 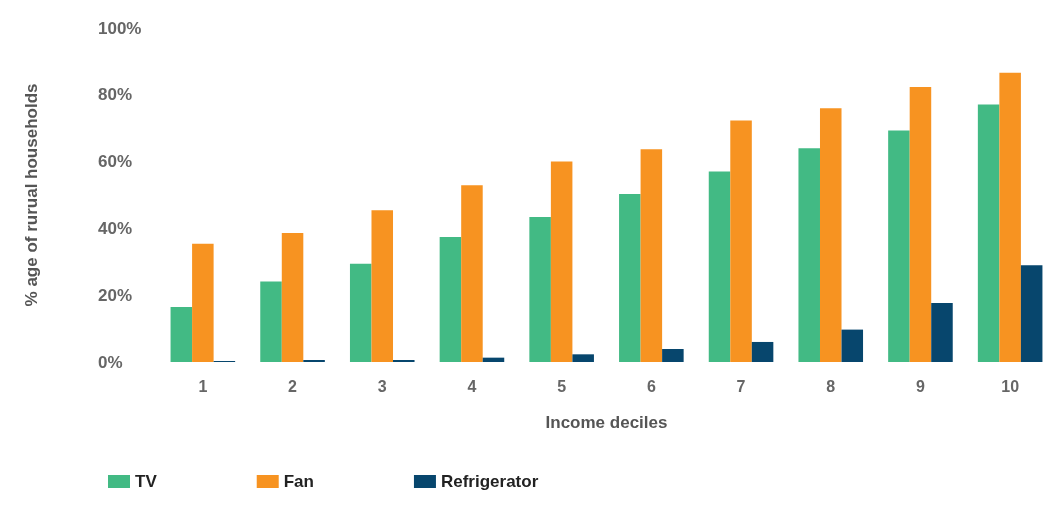 I want to click on x-axis-title: Income deciles, so click(x=606, y=422).